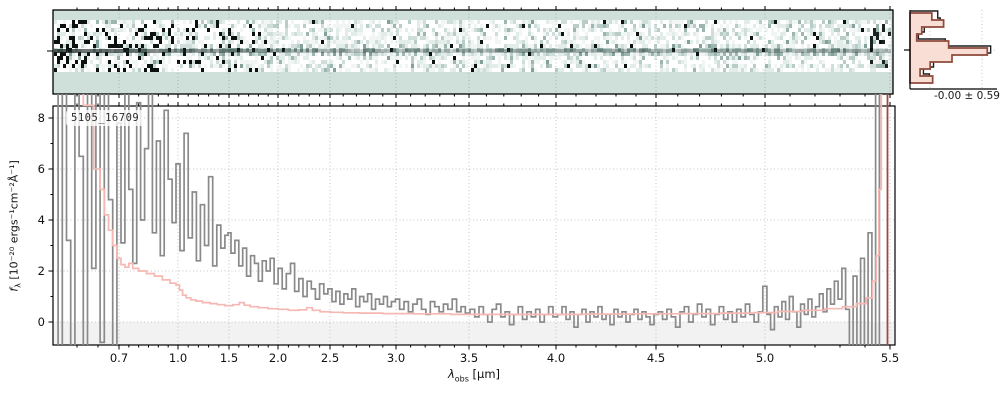 Image resolution: width=1000 pixels, height=400 pixels. I want to click on x-tick-label: 4.5, so click(656, 358).